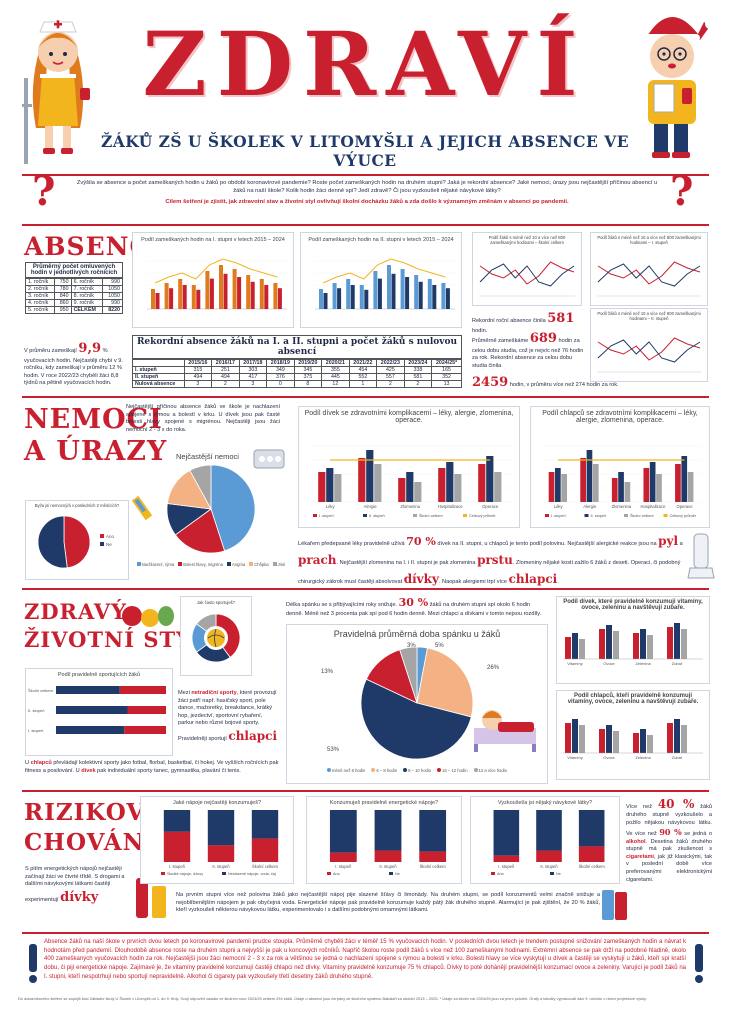  I want to click on tick-label: Školní celkem, so click(265, 866).